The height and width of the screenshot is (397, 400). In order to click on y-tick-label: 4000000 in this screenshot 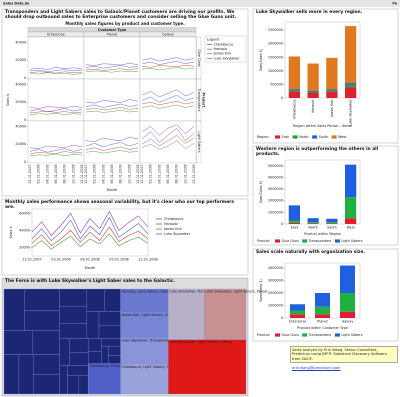, I will do `click(275, 268)`.